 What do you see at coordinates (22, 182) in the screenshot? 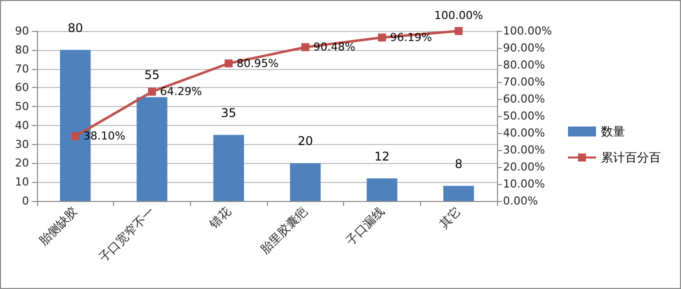
I see `y-tick-label: 10` at bounding box center [22, 182].